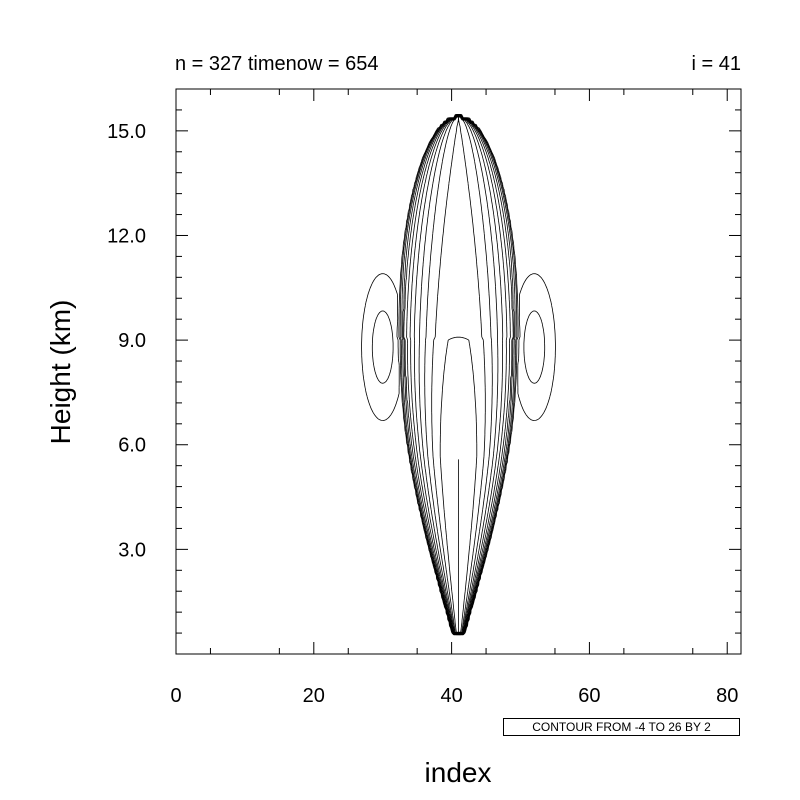 The height and width of the screenshot is (800, 800). I want to click on x-tick-label: 40, so click(451, 696).